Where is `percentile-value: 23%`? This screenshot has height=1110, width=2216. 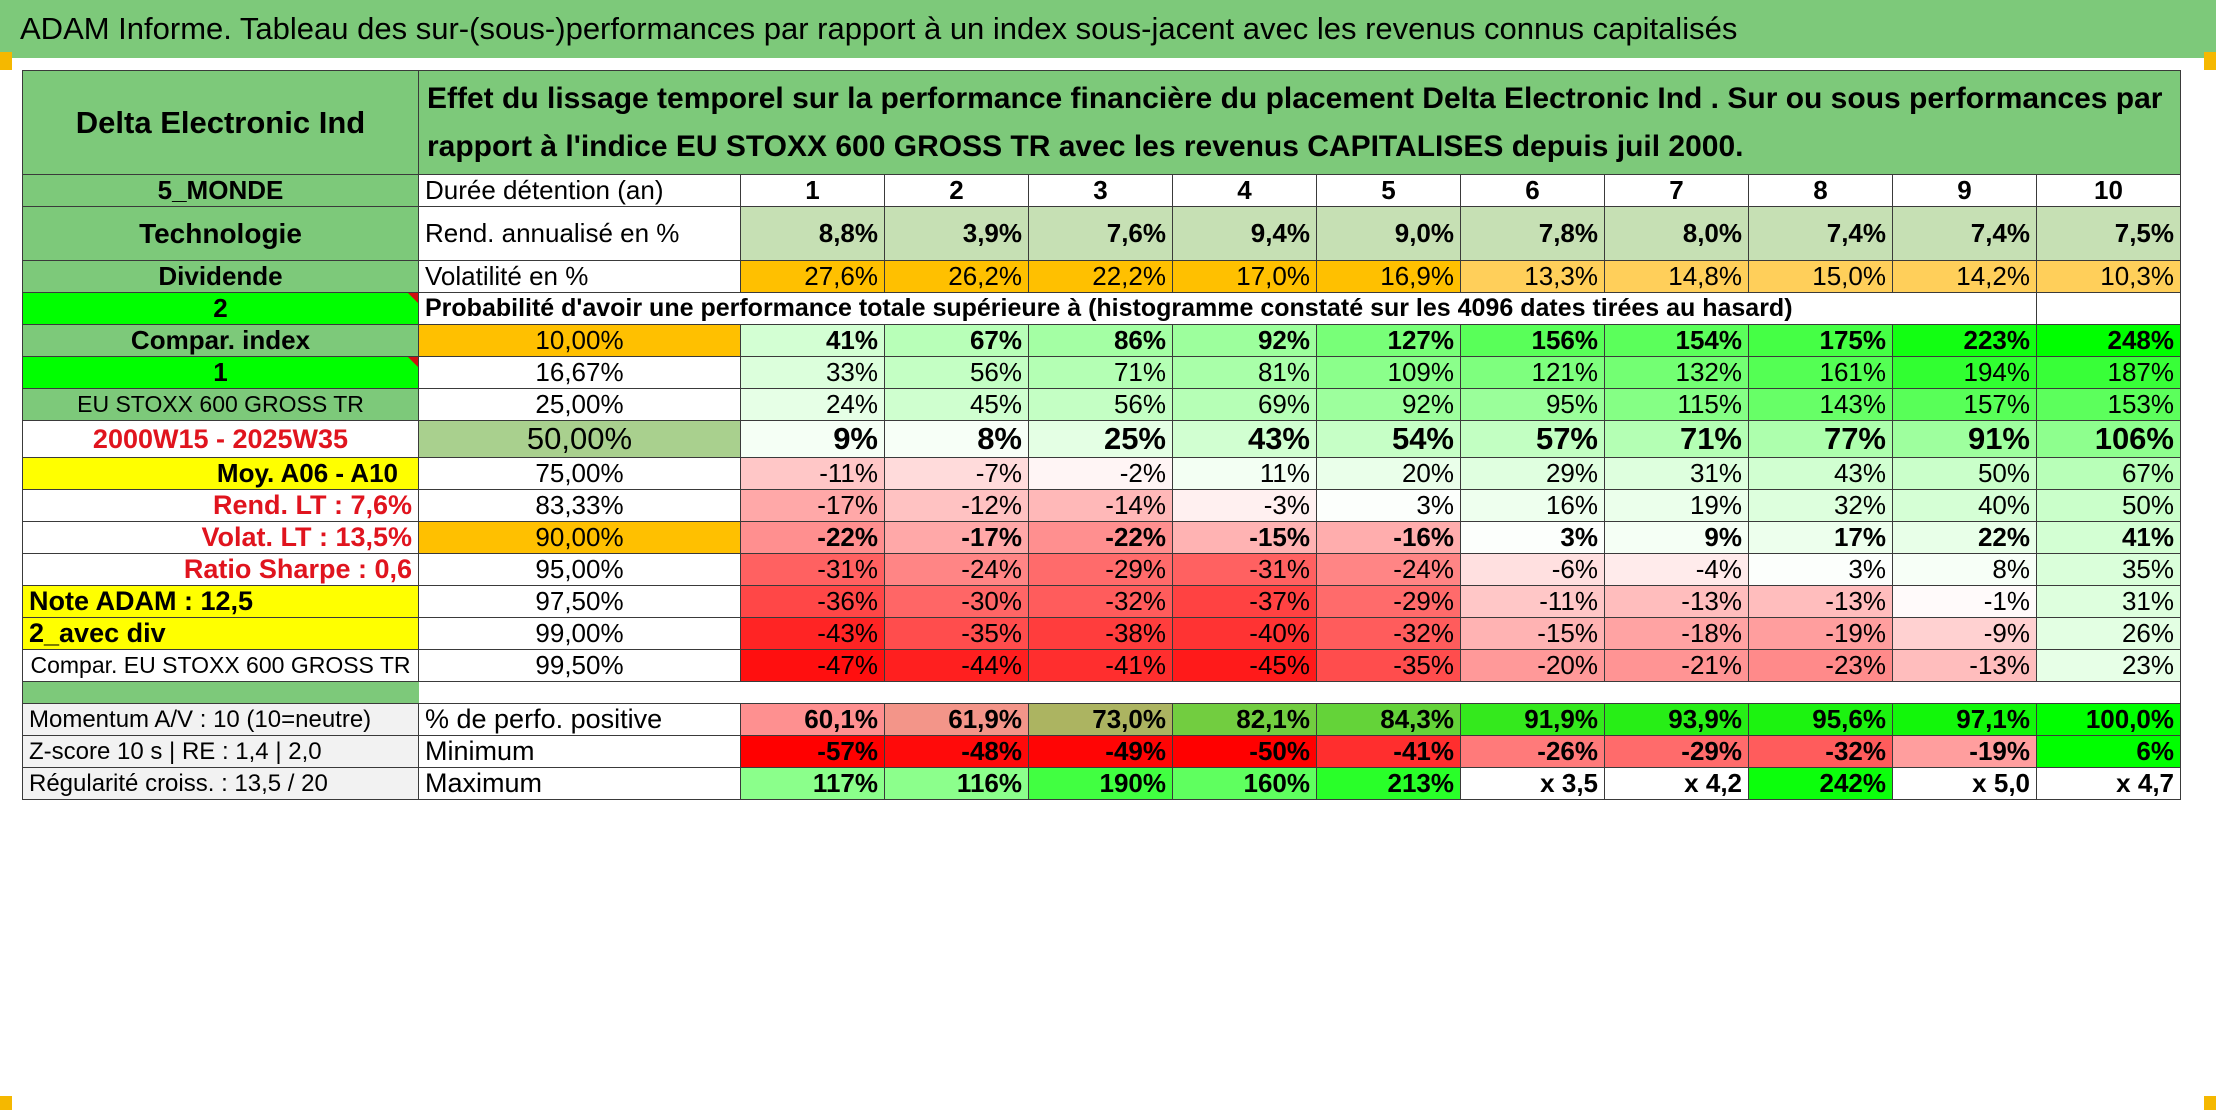 percentile-value: 23% is located at coordinates (2108, 665).